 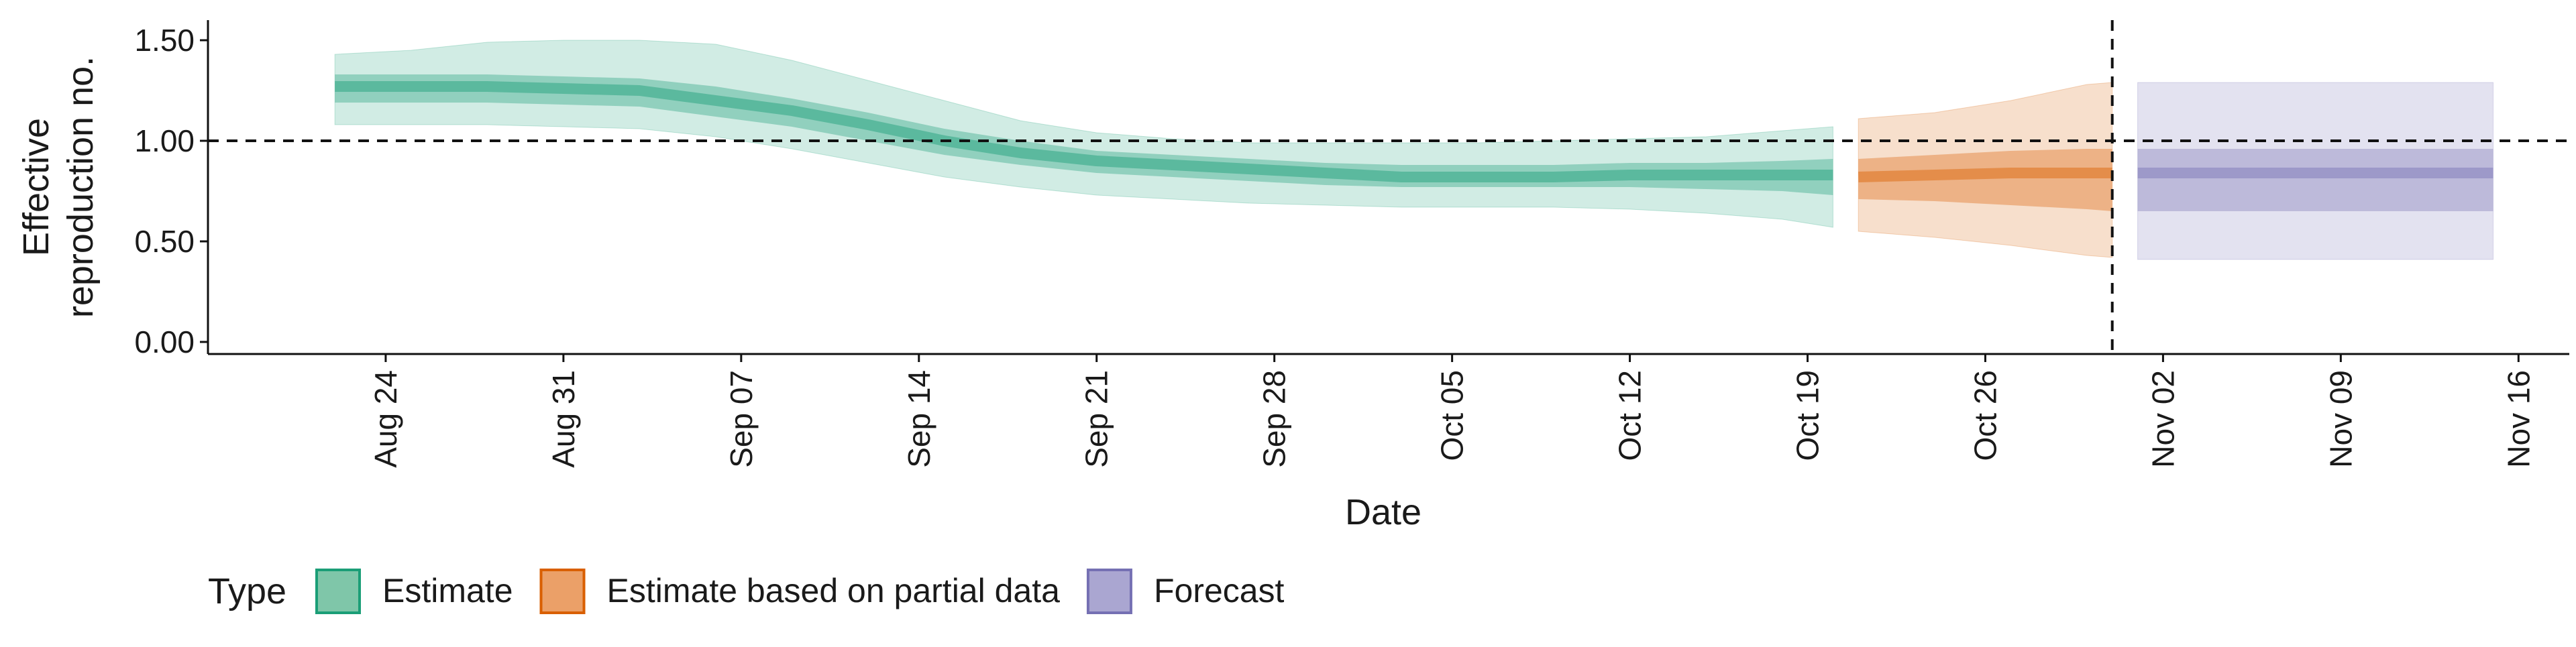 I want to click on x-tick-label: Oct 05, so click(x=1452, y=415).